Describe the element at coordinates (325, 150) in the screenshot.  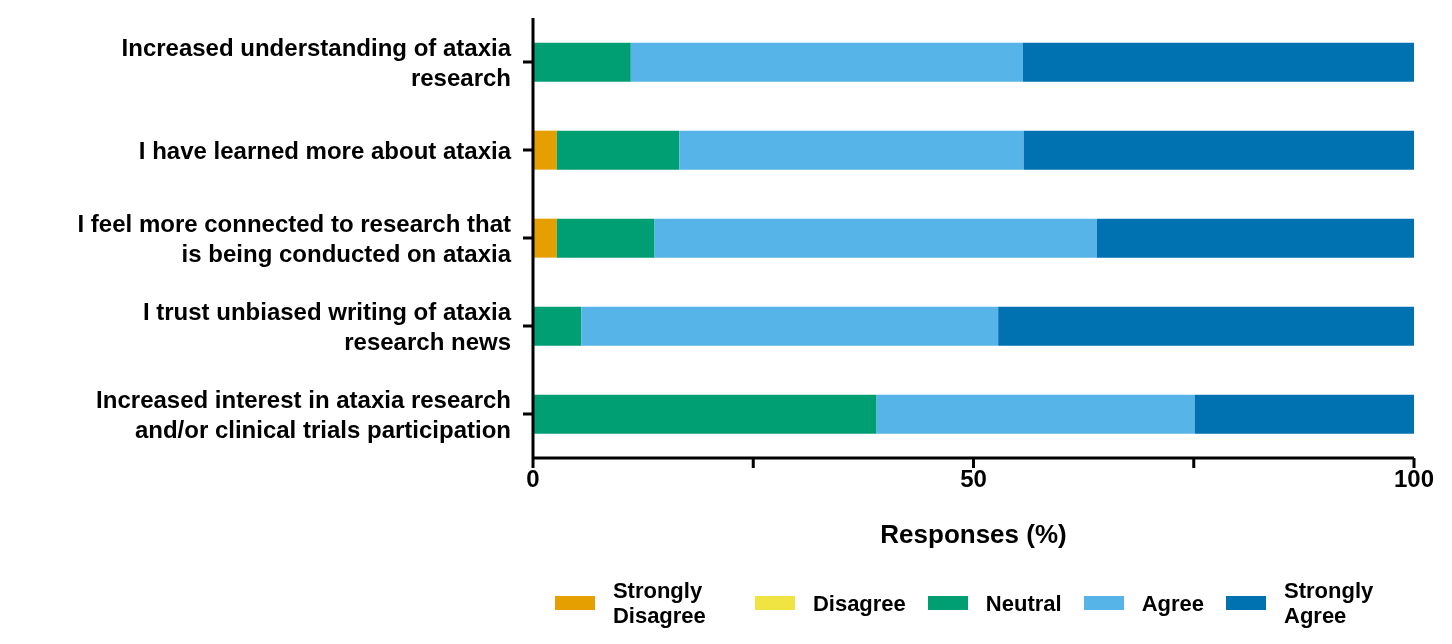
I see `y-tick-label: I have learned more about ataxia` at that location.